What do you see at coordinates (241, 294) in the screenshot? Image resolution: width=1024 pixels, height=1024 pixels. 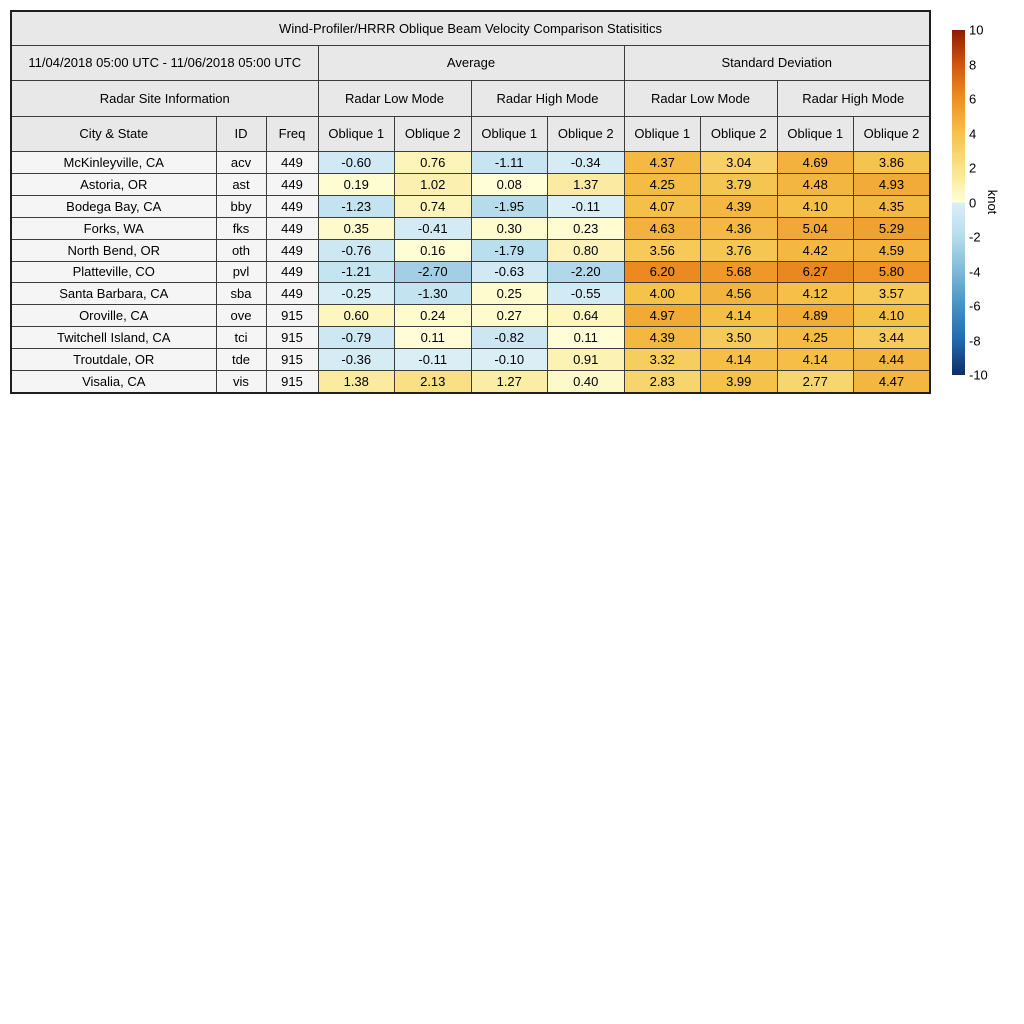 I see `site-id-cell: sba` at bounding box center [241, 294].